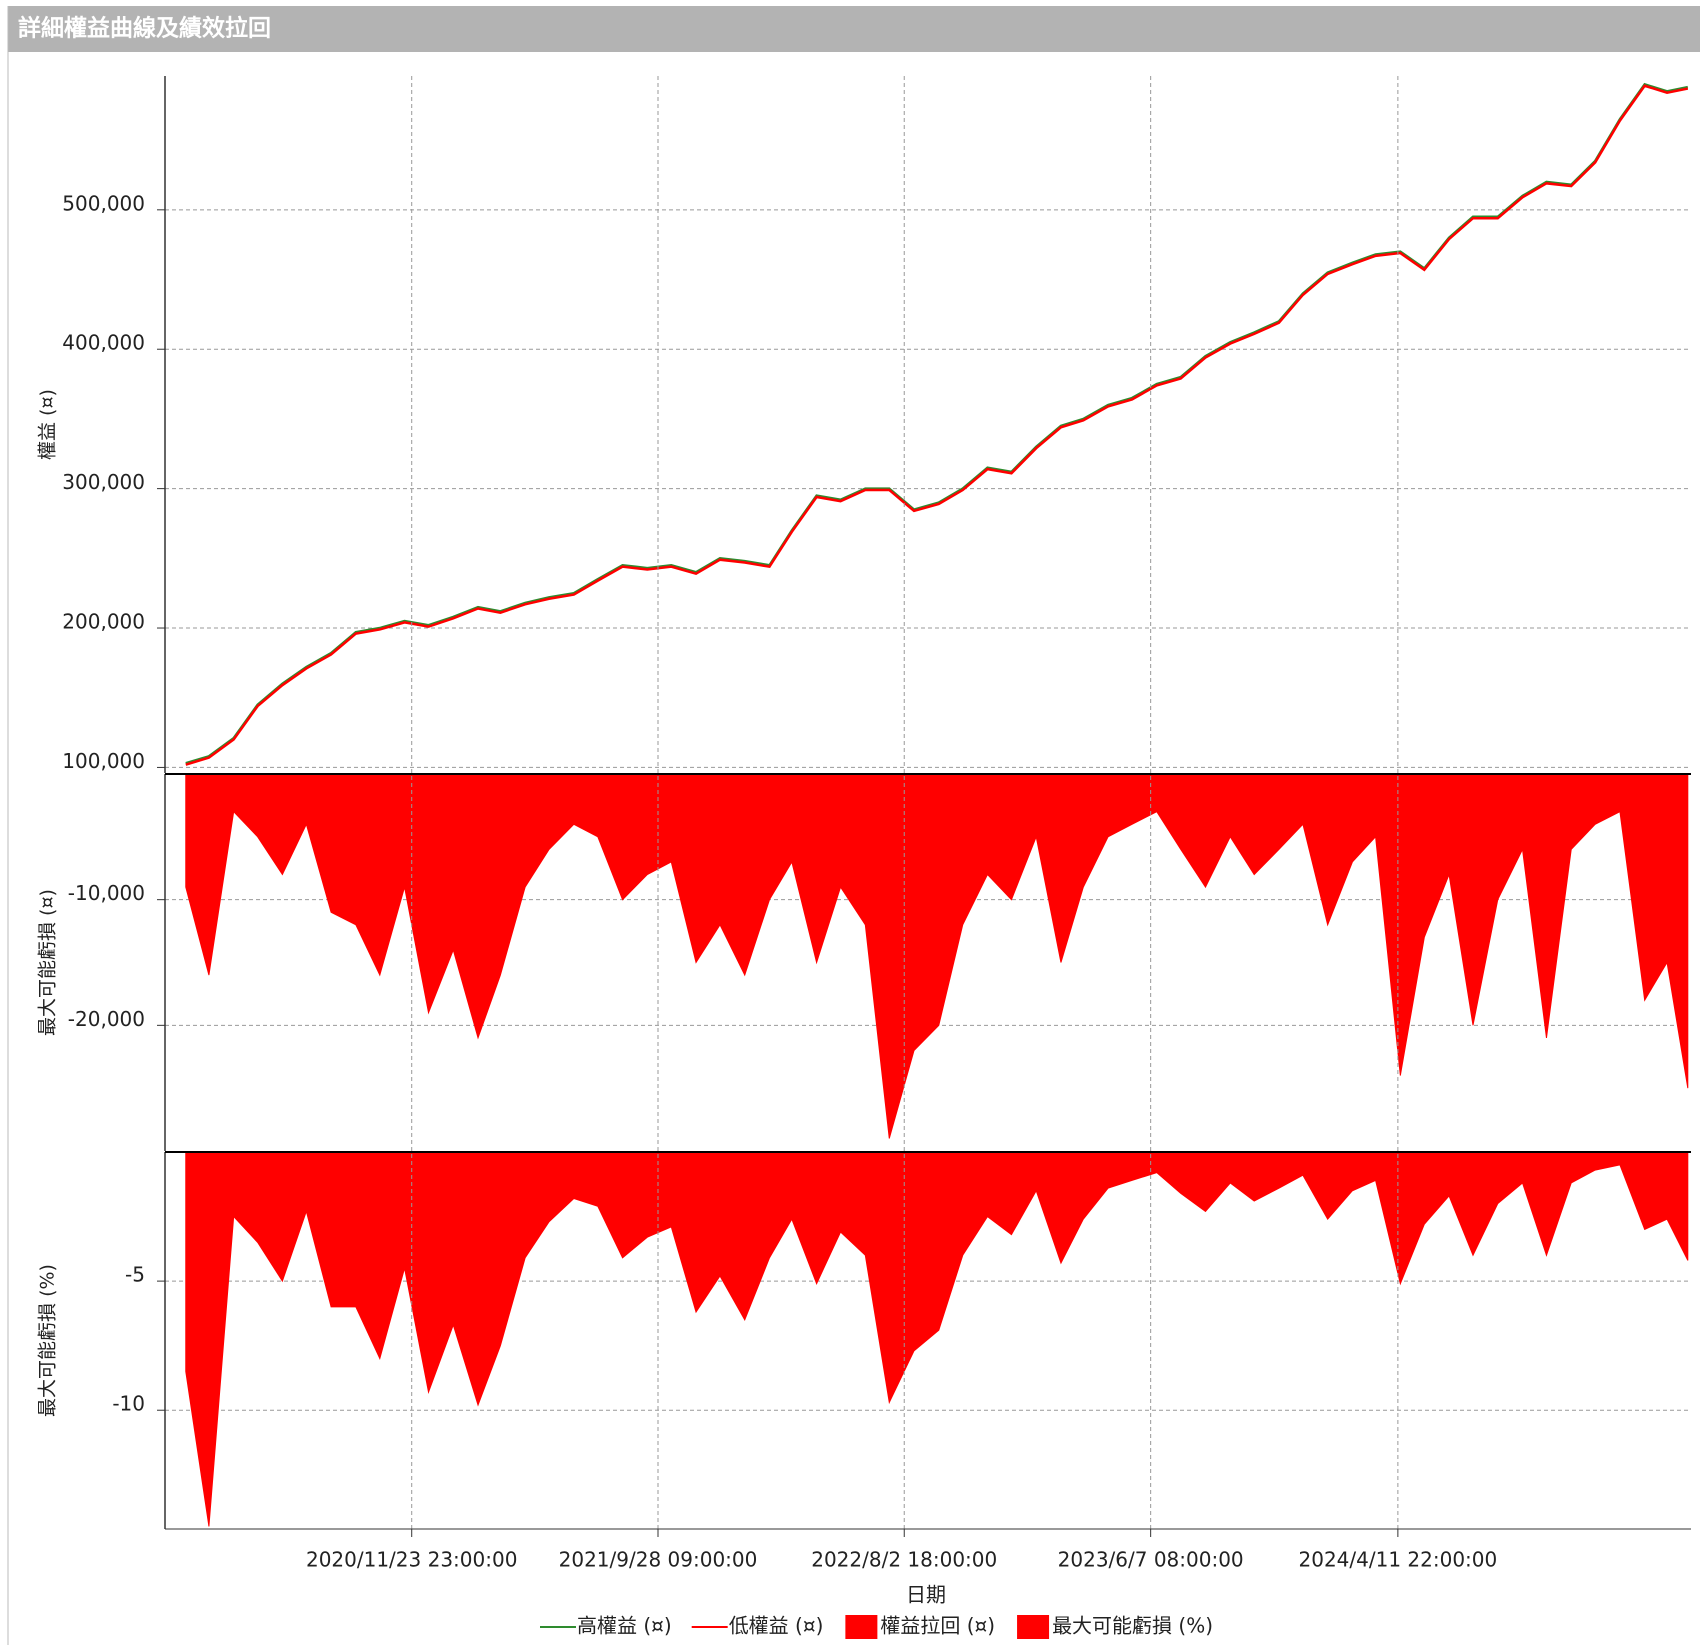 The width and height of the screenshot is (1700, 1645). Describe the element at coordinates (658, 1560) in the screenshot. I see `x-tick-label: 2021/9/28 09:00:00` at that location.